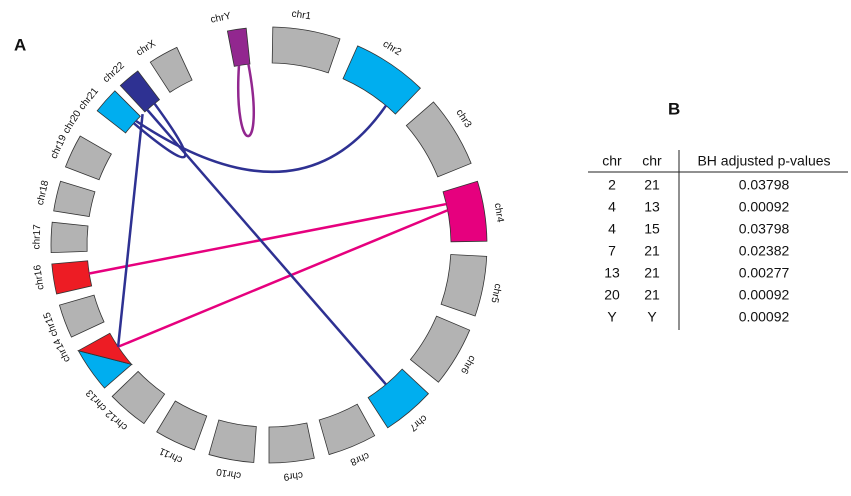 The image size is (851, 496). What do you see at coordinates (293, 475) in the screenshot?
I see `chromosome-label: chr9` at bounding box center [293, 475].